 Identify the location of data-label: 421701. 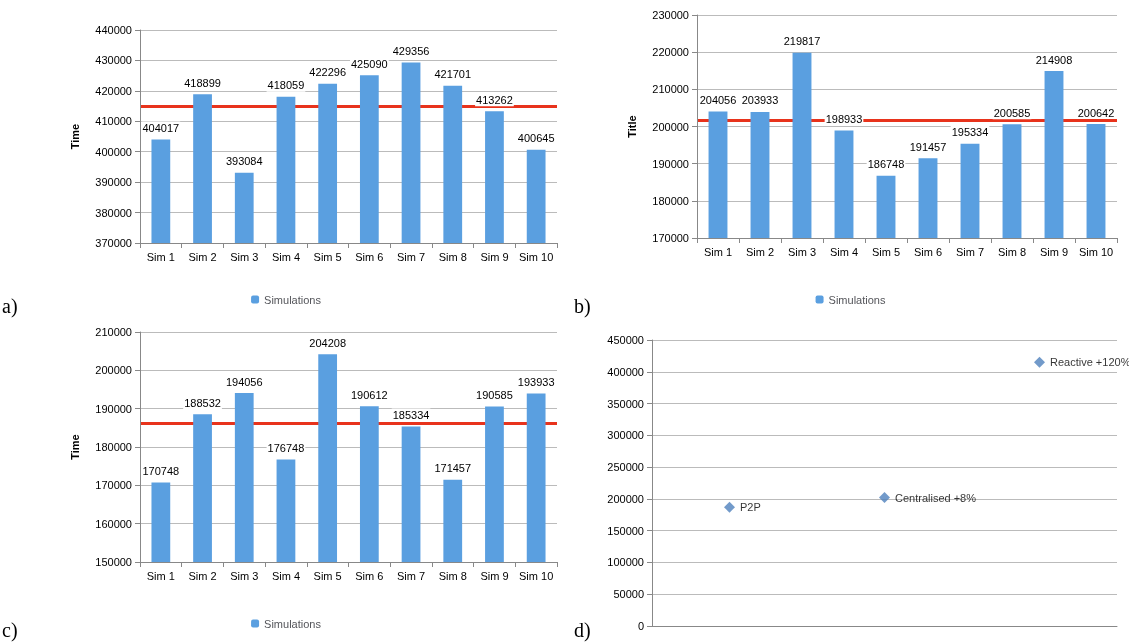
(453, 74).